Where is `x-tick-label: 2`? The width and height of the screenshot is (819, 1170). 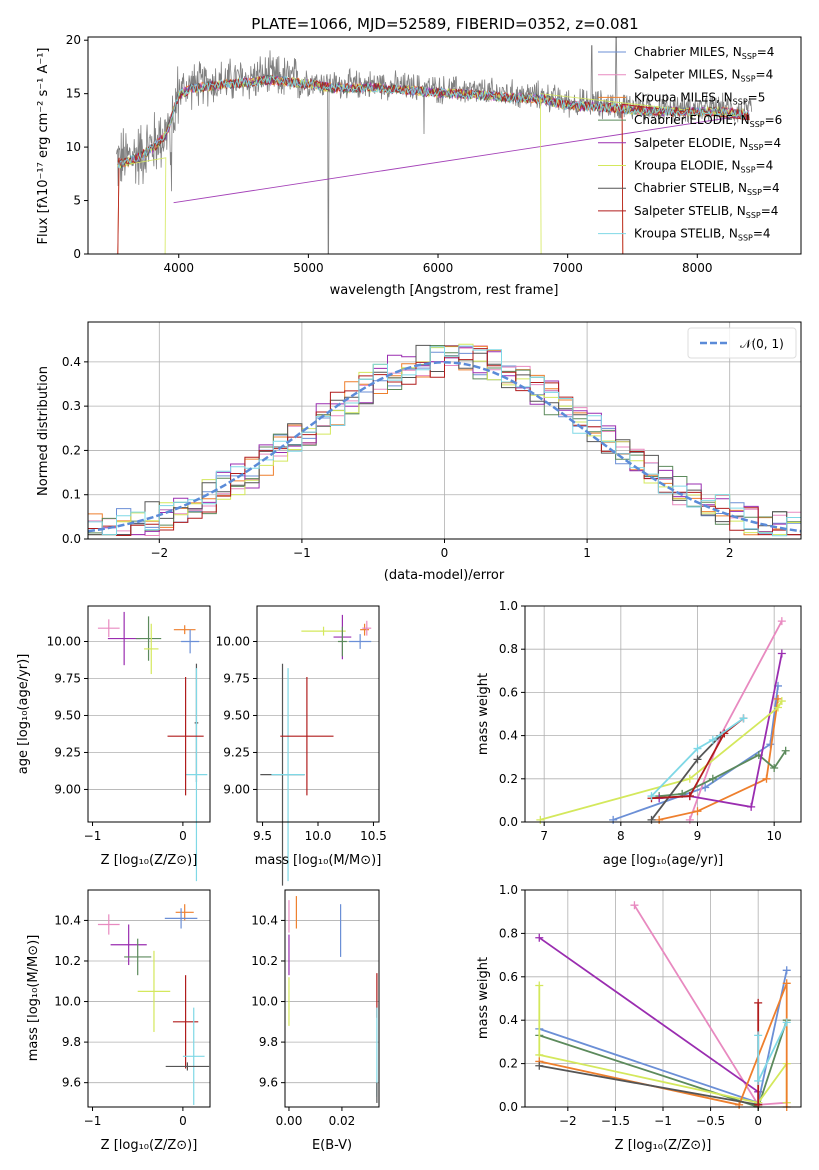
x-tick-label: 2 is located at coordinates (730, 553).